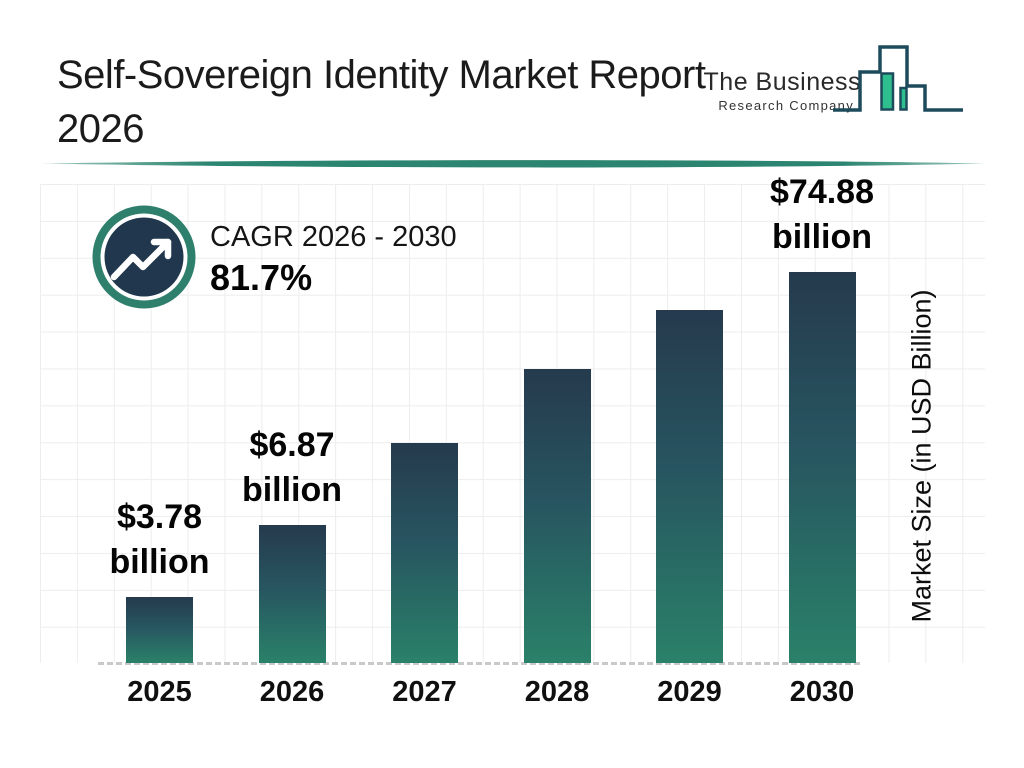  Describe the element at coordinates (689, 486) in the screenshot. I see `bar-2029` at that location.